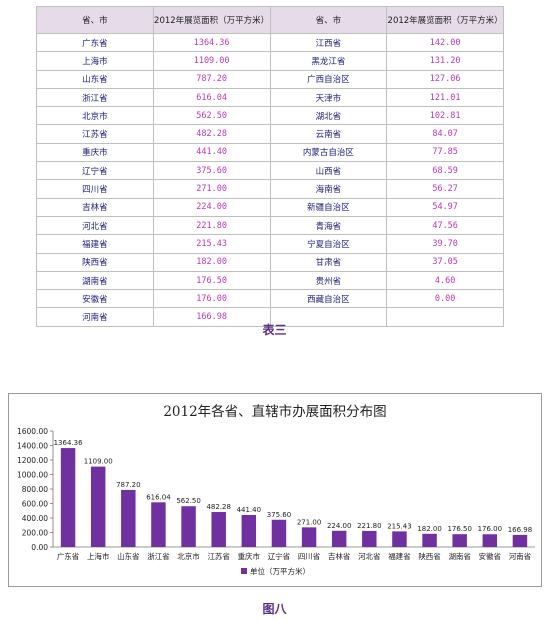 This screenshot has height=621, width=549. I want to click on province-cell: 广西自治区, so click(328, 79).